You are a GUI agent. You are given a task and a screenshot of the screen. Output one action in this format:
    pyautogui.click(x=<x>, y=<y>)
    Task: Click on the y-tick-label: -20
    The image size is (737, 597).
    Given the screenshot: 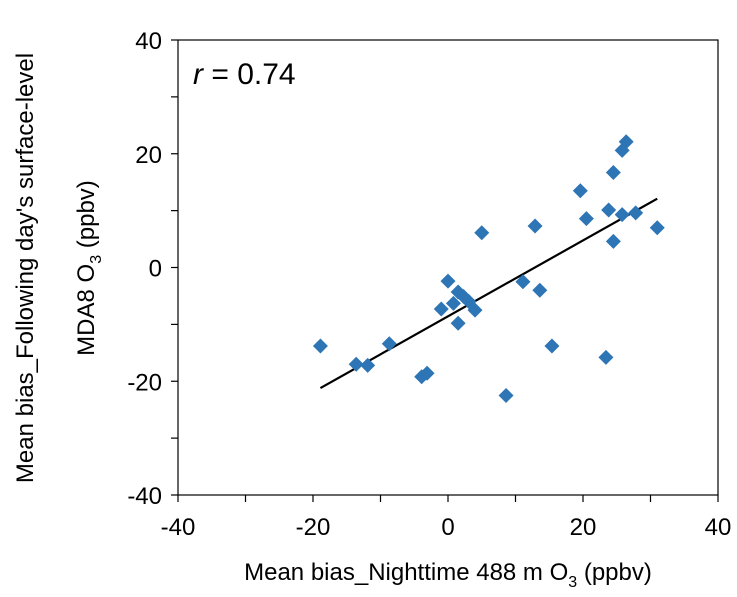 What is the action you would take?
    pyautogui.click(x=144, y=382)
    